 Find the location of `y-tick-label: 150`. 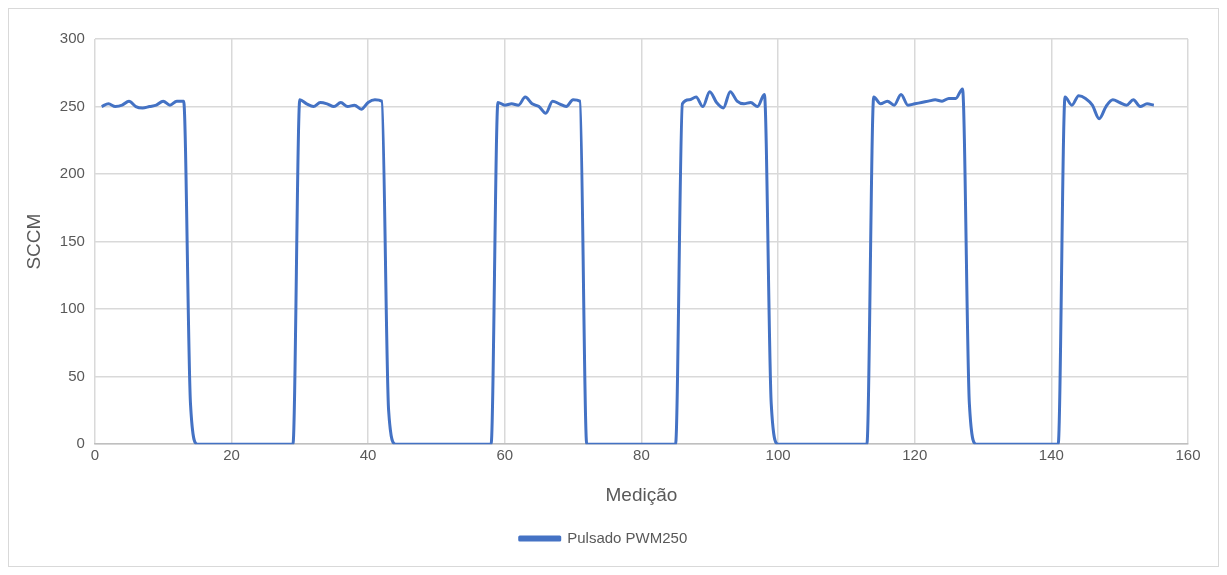

y-tick-label: 150 is located at coordinates (72, 240).